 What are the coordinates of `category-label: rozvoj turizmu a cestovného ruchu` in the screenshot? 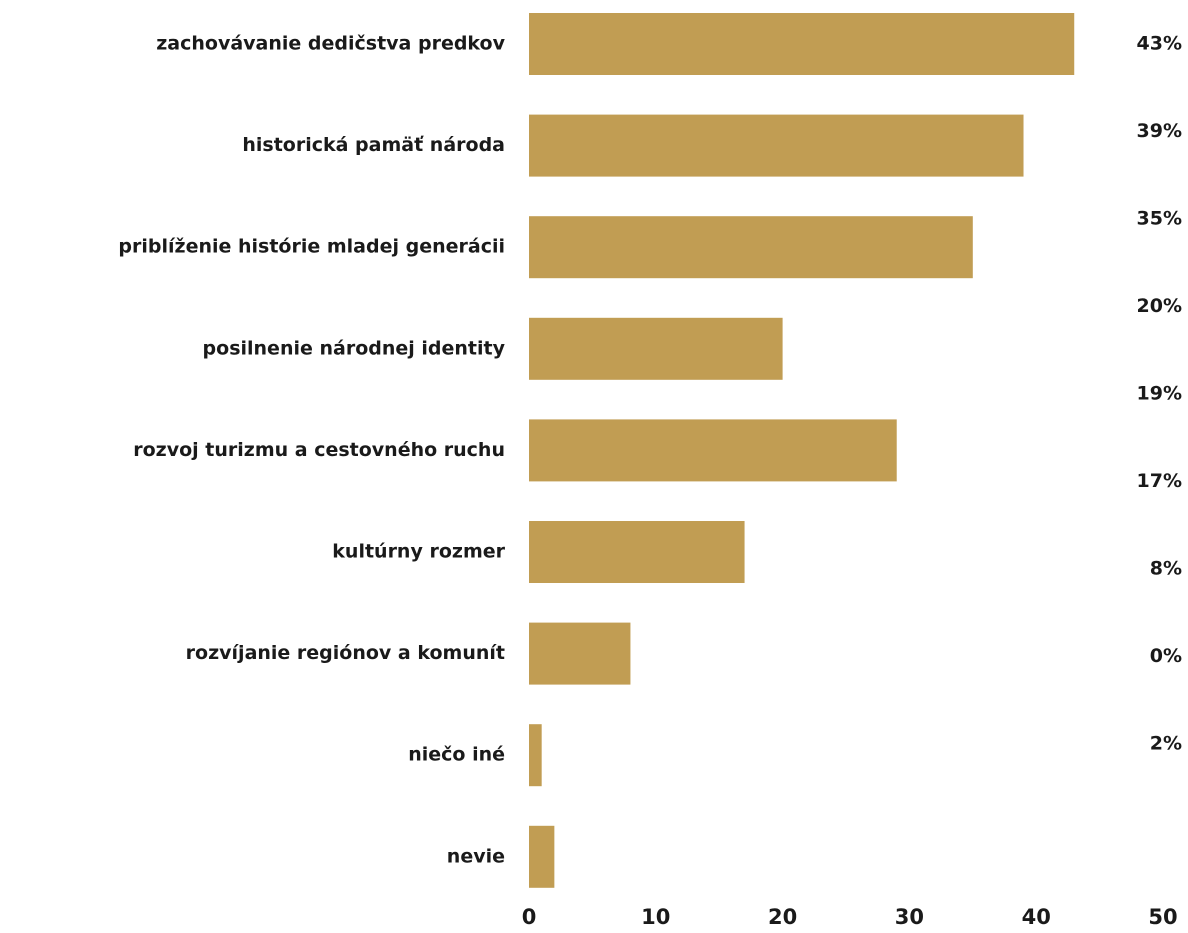 It's located at (319, 450).